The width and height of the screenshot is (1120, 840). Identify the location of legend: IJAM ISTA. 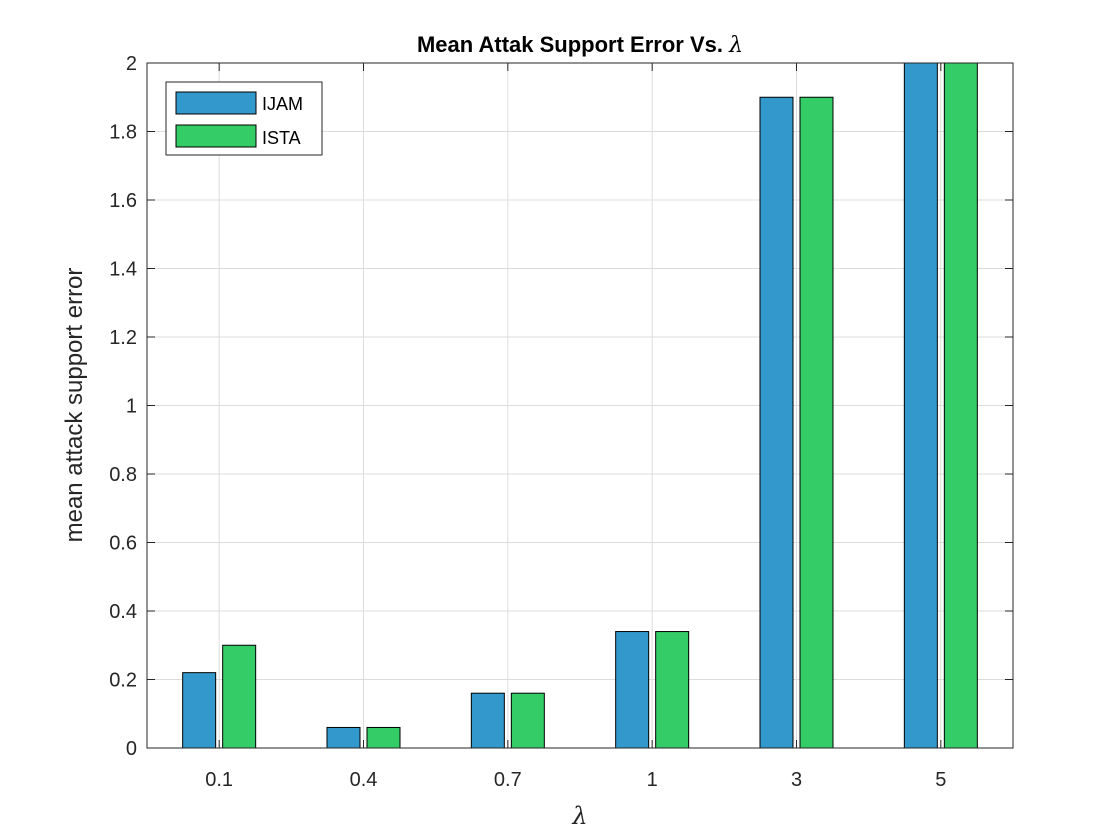
(244, 118).